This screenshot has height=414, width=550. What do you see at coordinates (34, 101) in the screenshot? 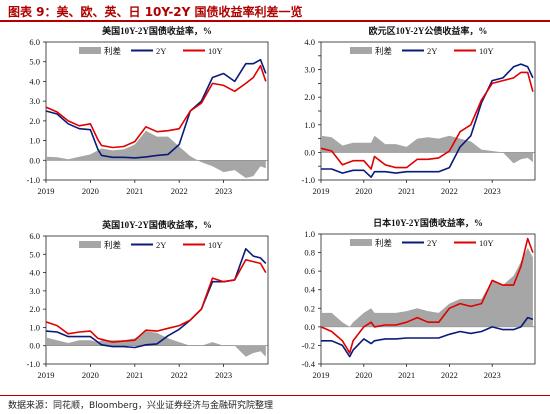
I see `us-ytick-label: 3.0` at bounding box center [34, 101].